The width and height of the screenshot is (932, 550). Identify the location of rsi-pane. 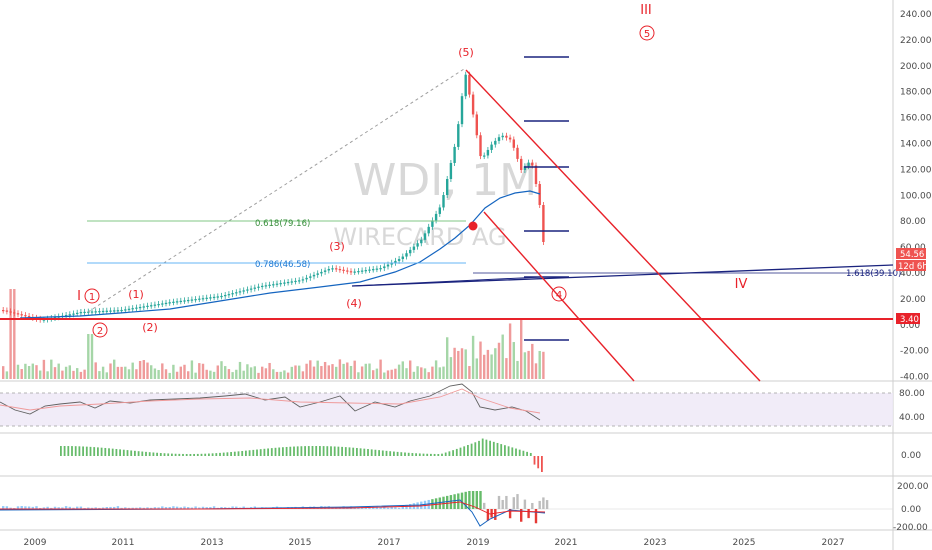
(446, 405).